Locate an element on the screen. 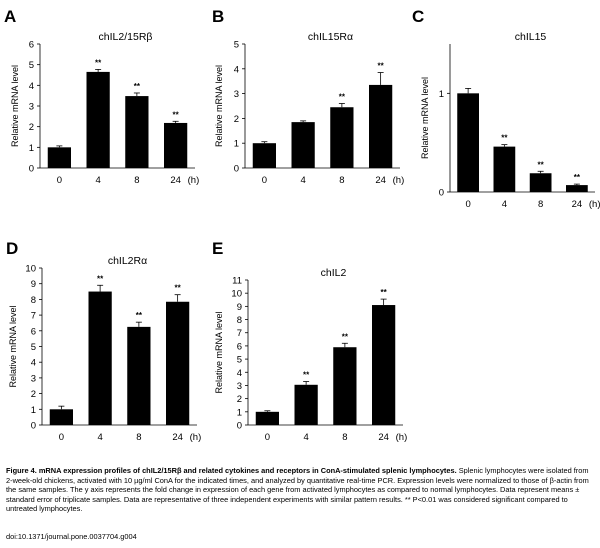  panel-d-ytick-label-6: 6 is located at coordinates (33, 331).